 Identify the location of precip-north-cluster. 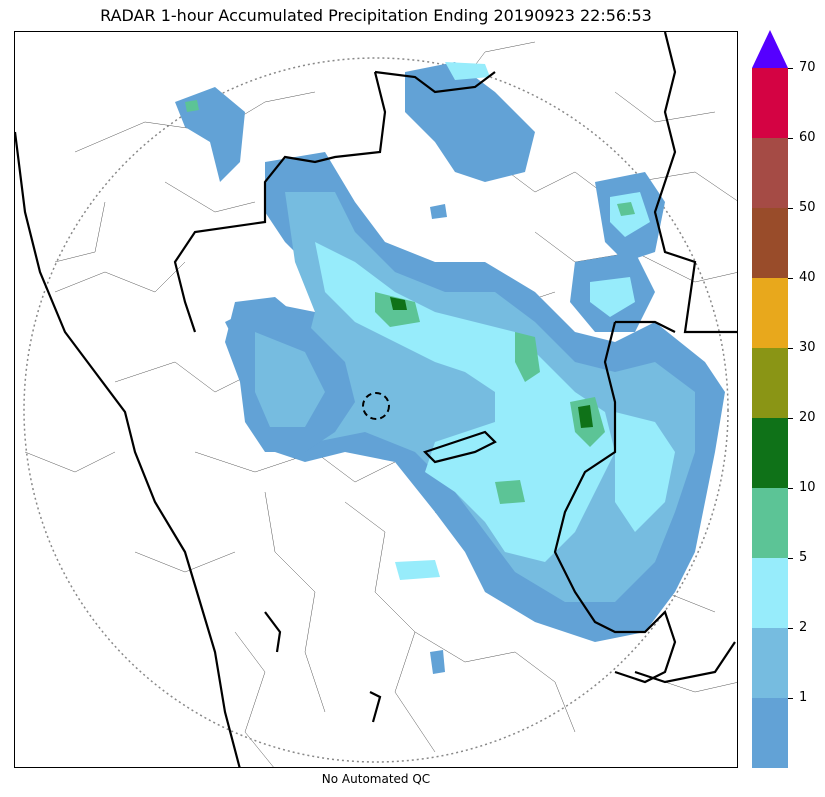
(470, 122).